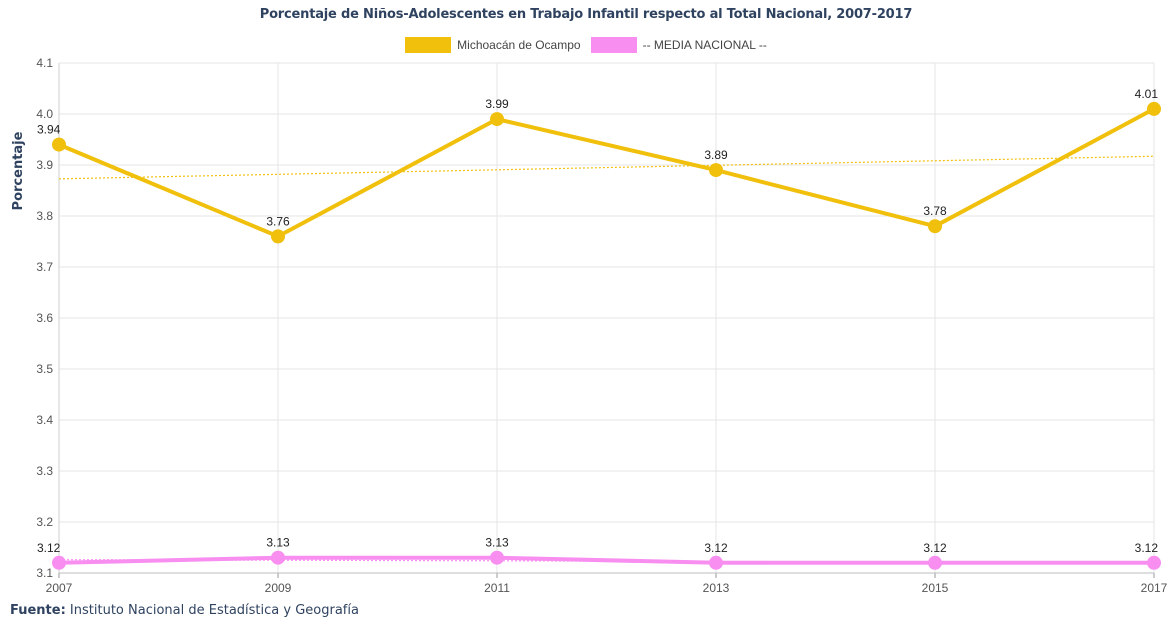 The width and height of the screenshot is (1172, 624). What do you see at coordinates (716, 588) in the screenshot?
I see `x-tick-label: 2013` at bounding box center [716, 588].